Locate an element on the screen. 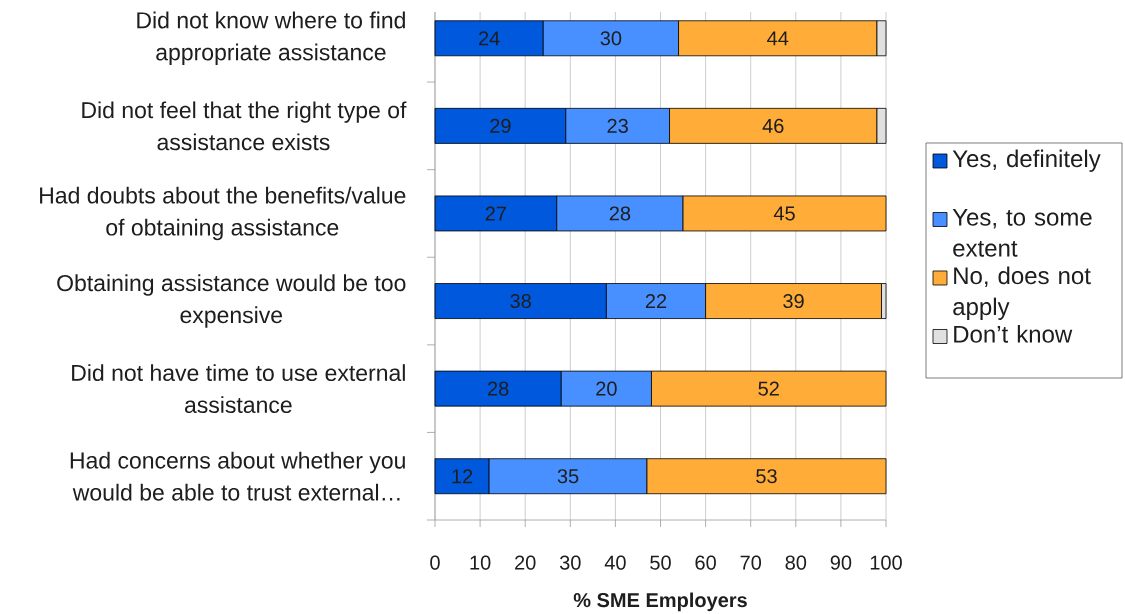 This screenshot has width=1125, height=614. data-label: 45 is located at coordinates (784, 213).